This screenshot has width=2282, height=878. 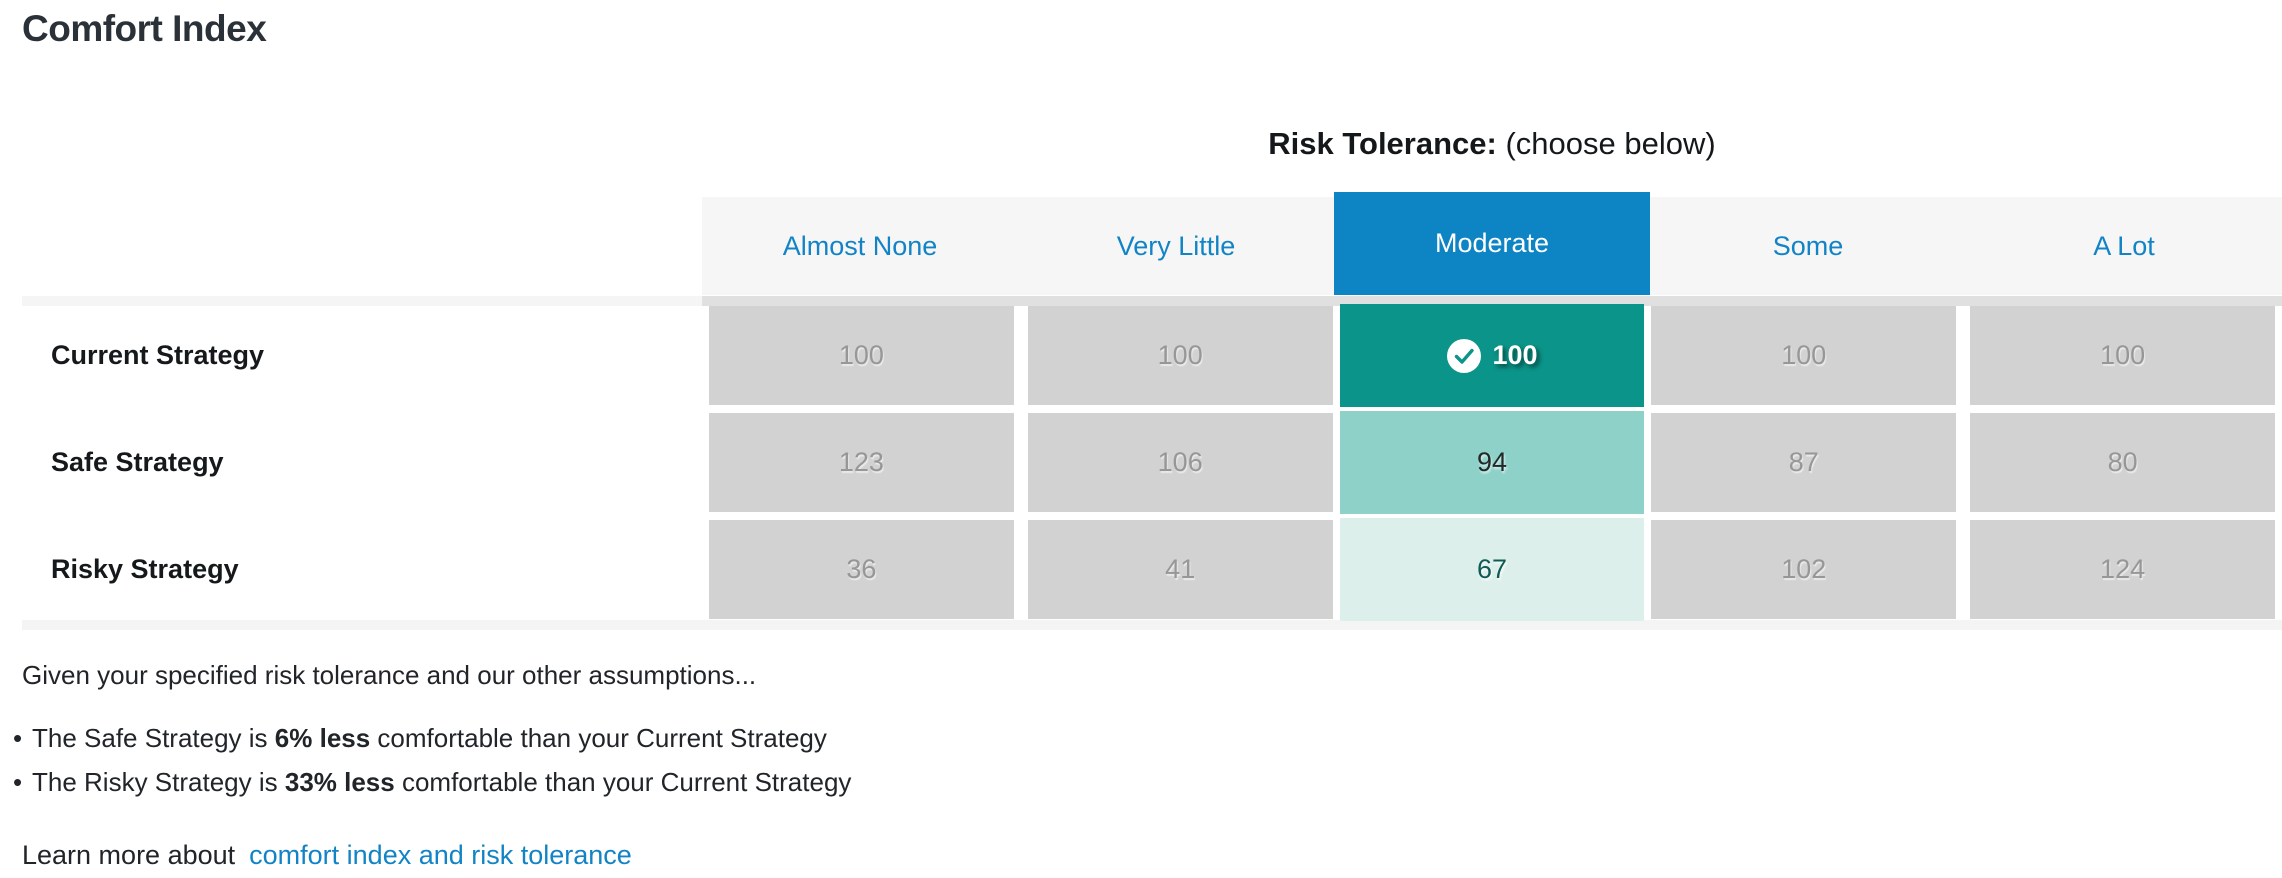 What do you see at coordinates (1492, 301) in the screenshot?
I see `row-divider-top-table` at bounding box center [1492, 301].